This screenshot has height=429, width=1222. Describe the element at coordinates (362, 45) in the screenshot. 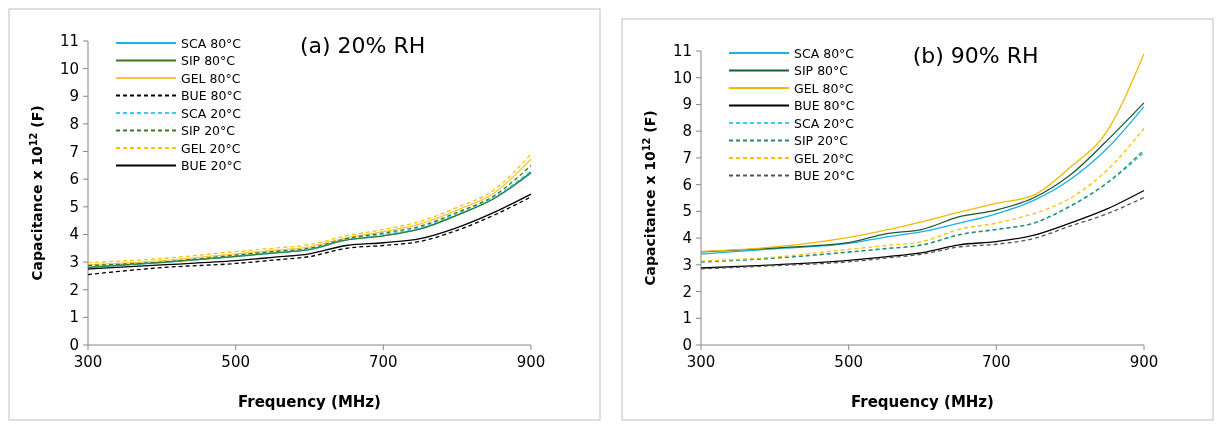

I see `chart-title: (a) 20% RH` at that location.